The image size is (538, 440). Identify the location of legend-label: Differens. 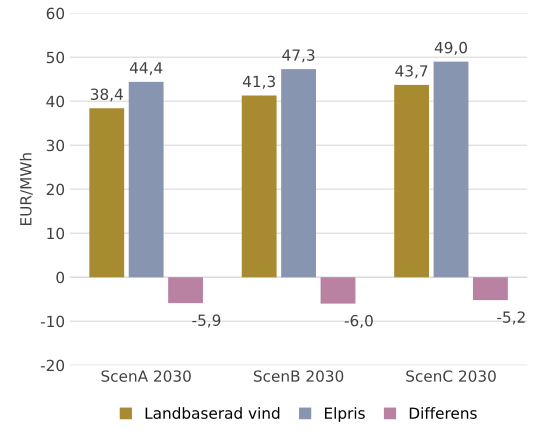
(443, 413).